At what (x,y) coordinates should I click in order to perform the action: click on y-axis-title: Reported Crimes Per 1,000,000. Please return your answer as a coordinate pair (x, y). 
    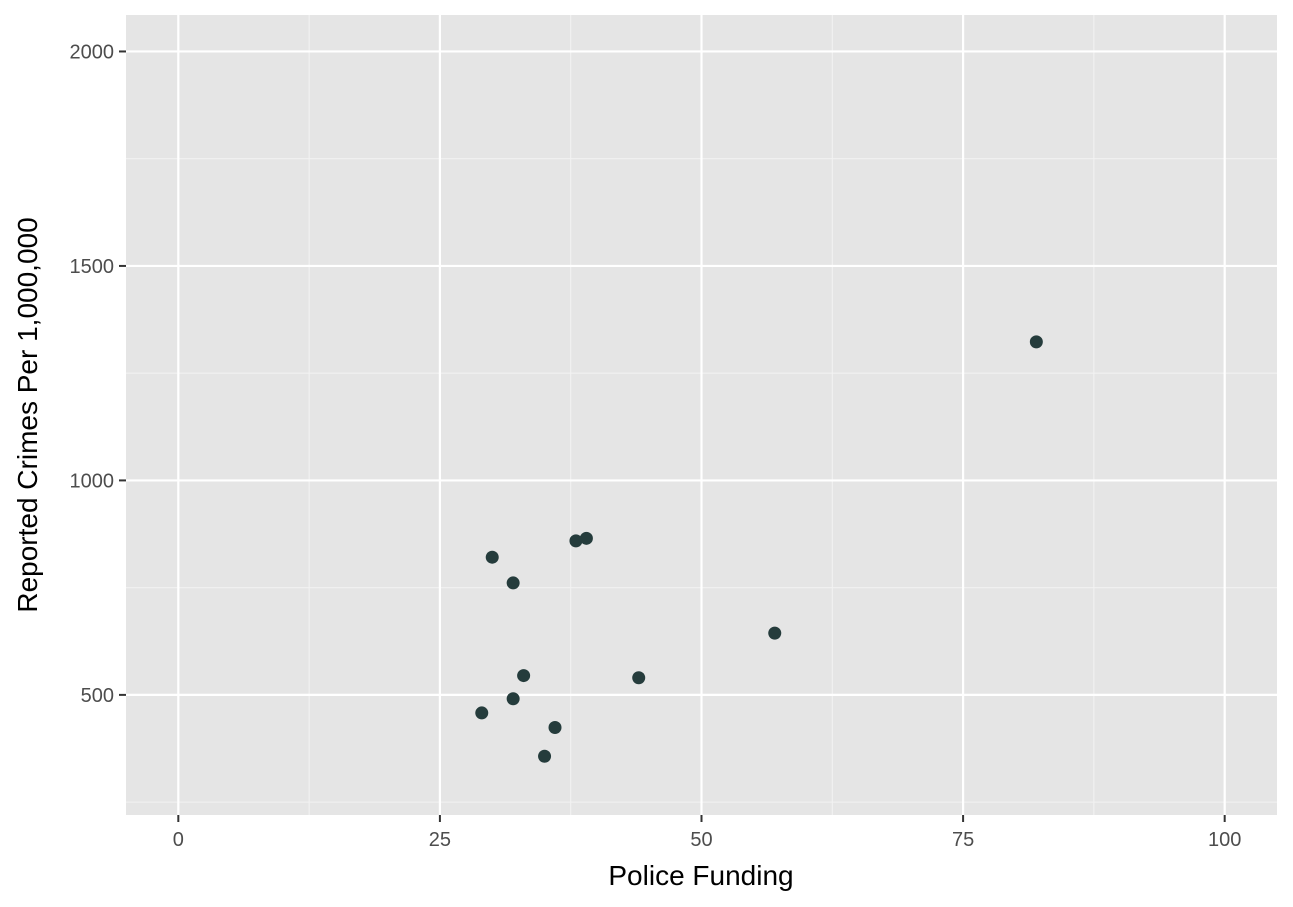
    Looking at the image, I should click on (27, 414).